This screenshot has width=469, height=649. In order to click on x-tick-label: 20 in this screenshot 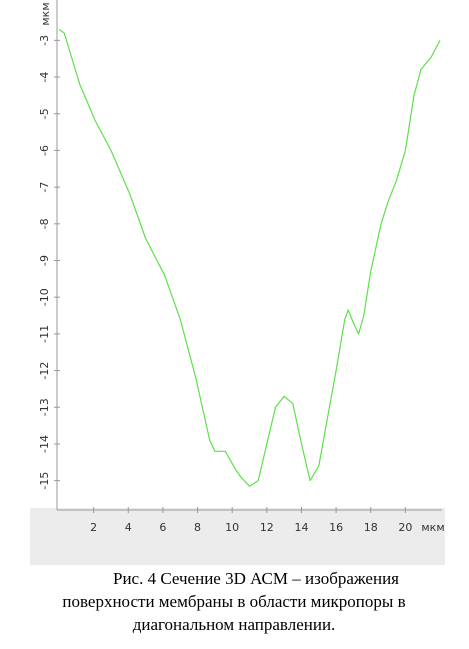, I will do `click(405, 527)`.